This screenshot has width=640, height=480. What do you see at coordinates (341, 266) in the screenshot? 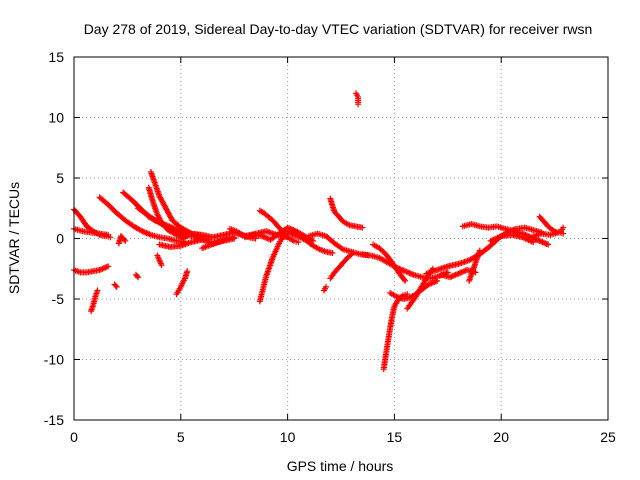
I see `series-s25` at bounding box center [341, 266].